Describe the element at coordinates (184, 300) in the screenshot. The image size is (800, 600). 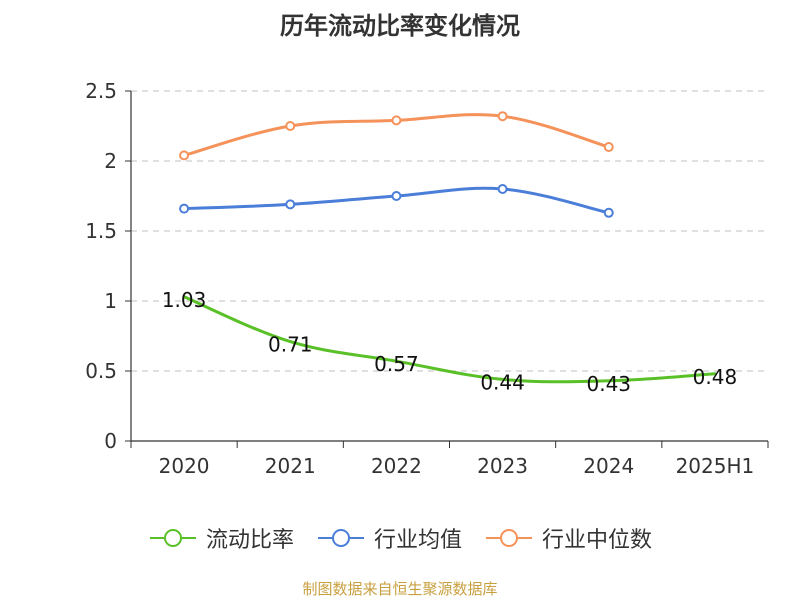
I see `data-label: 1.03` at that location.